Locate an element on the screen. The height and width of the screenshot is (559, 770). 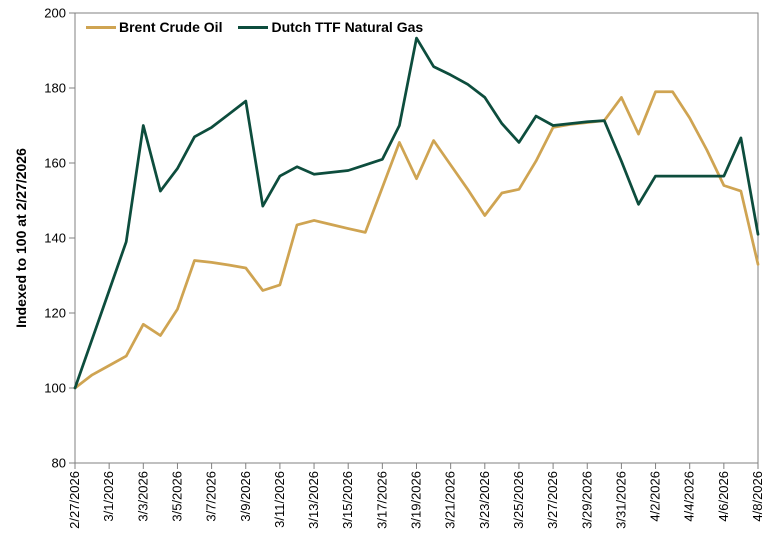
y-tick-label: 120 is located at coordinates (55, 313).